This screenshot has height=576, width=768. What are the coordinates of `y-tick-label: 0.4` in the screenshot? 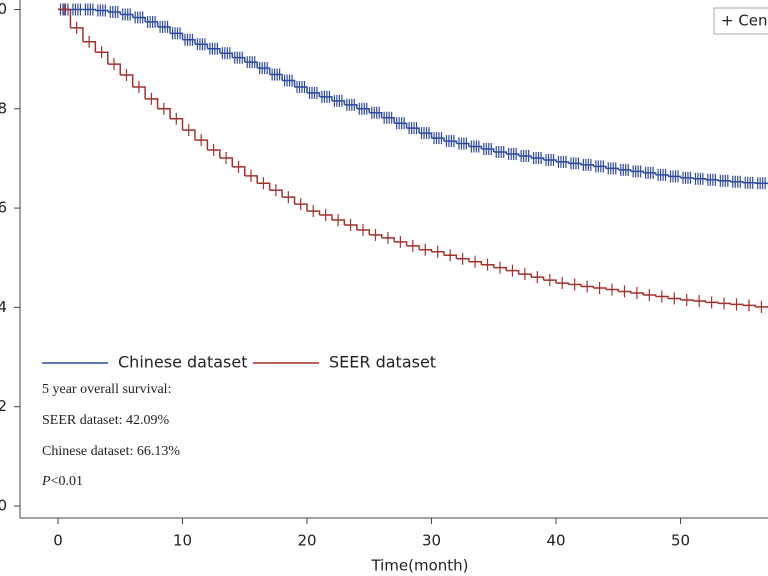 It's located at (3, 307).